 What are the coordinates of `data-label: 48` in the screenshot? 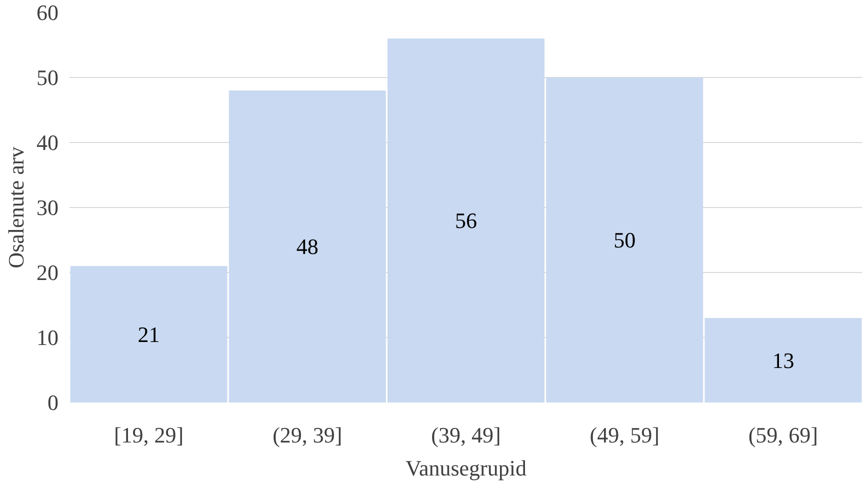 It's located at (307, 246).